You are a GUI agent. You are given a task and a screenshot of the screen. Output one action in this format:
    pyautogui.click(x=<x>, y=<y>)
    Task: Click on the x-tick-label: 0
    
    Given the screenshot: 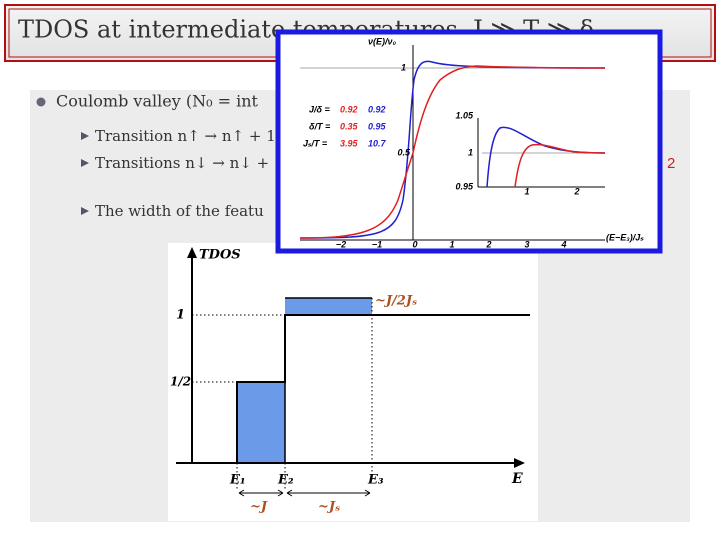 What is the action you would take?
    pyautogui.click(x=414, y=244)
    